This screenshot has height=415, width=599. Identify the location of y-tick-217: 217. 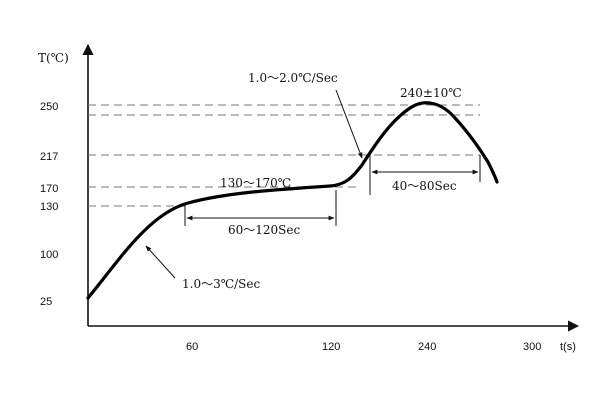
(49, 157).